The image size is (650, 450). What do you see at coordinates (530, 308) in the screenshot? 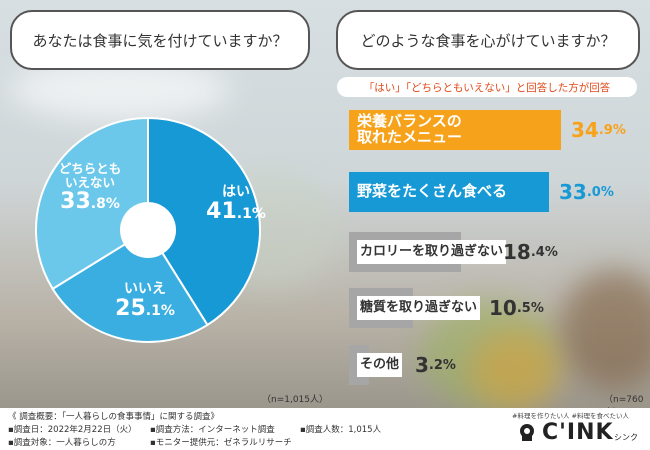
I see `bar-value-decimal: .5%` at bounding box center [530, 308].